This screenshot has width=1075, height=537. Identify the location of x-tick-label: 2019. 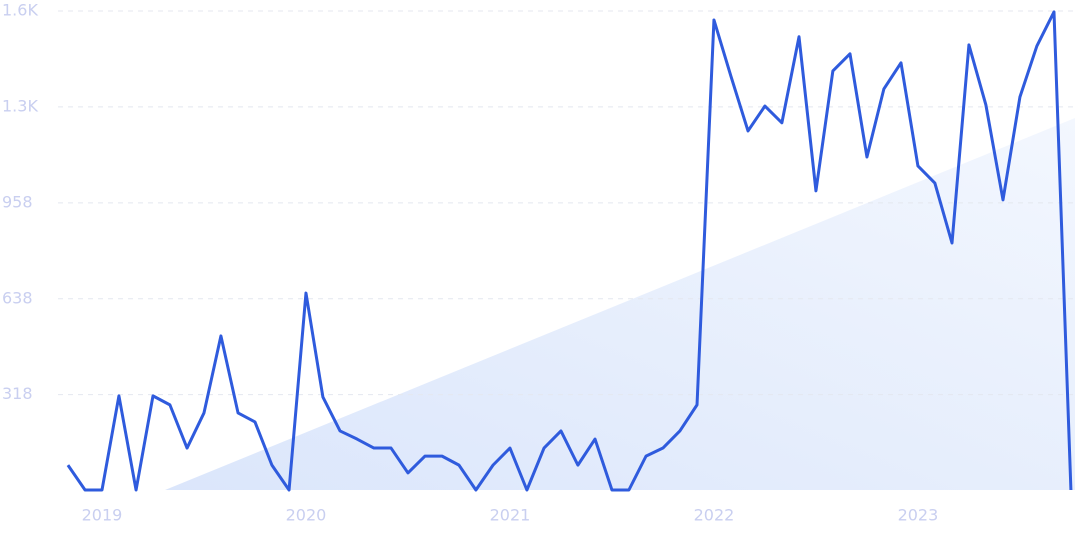
(102, 515).